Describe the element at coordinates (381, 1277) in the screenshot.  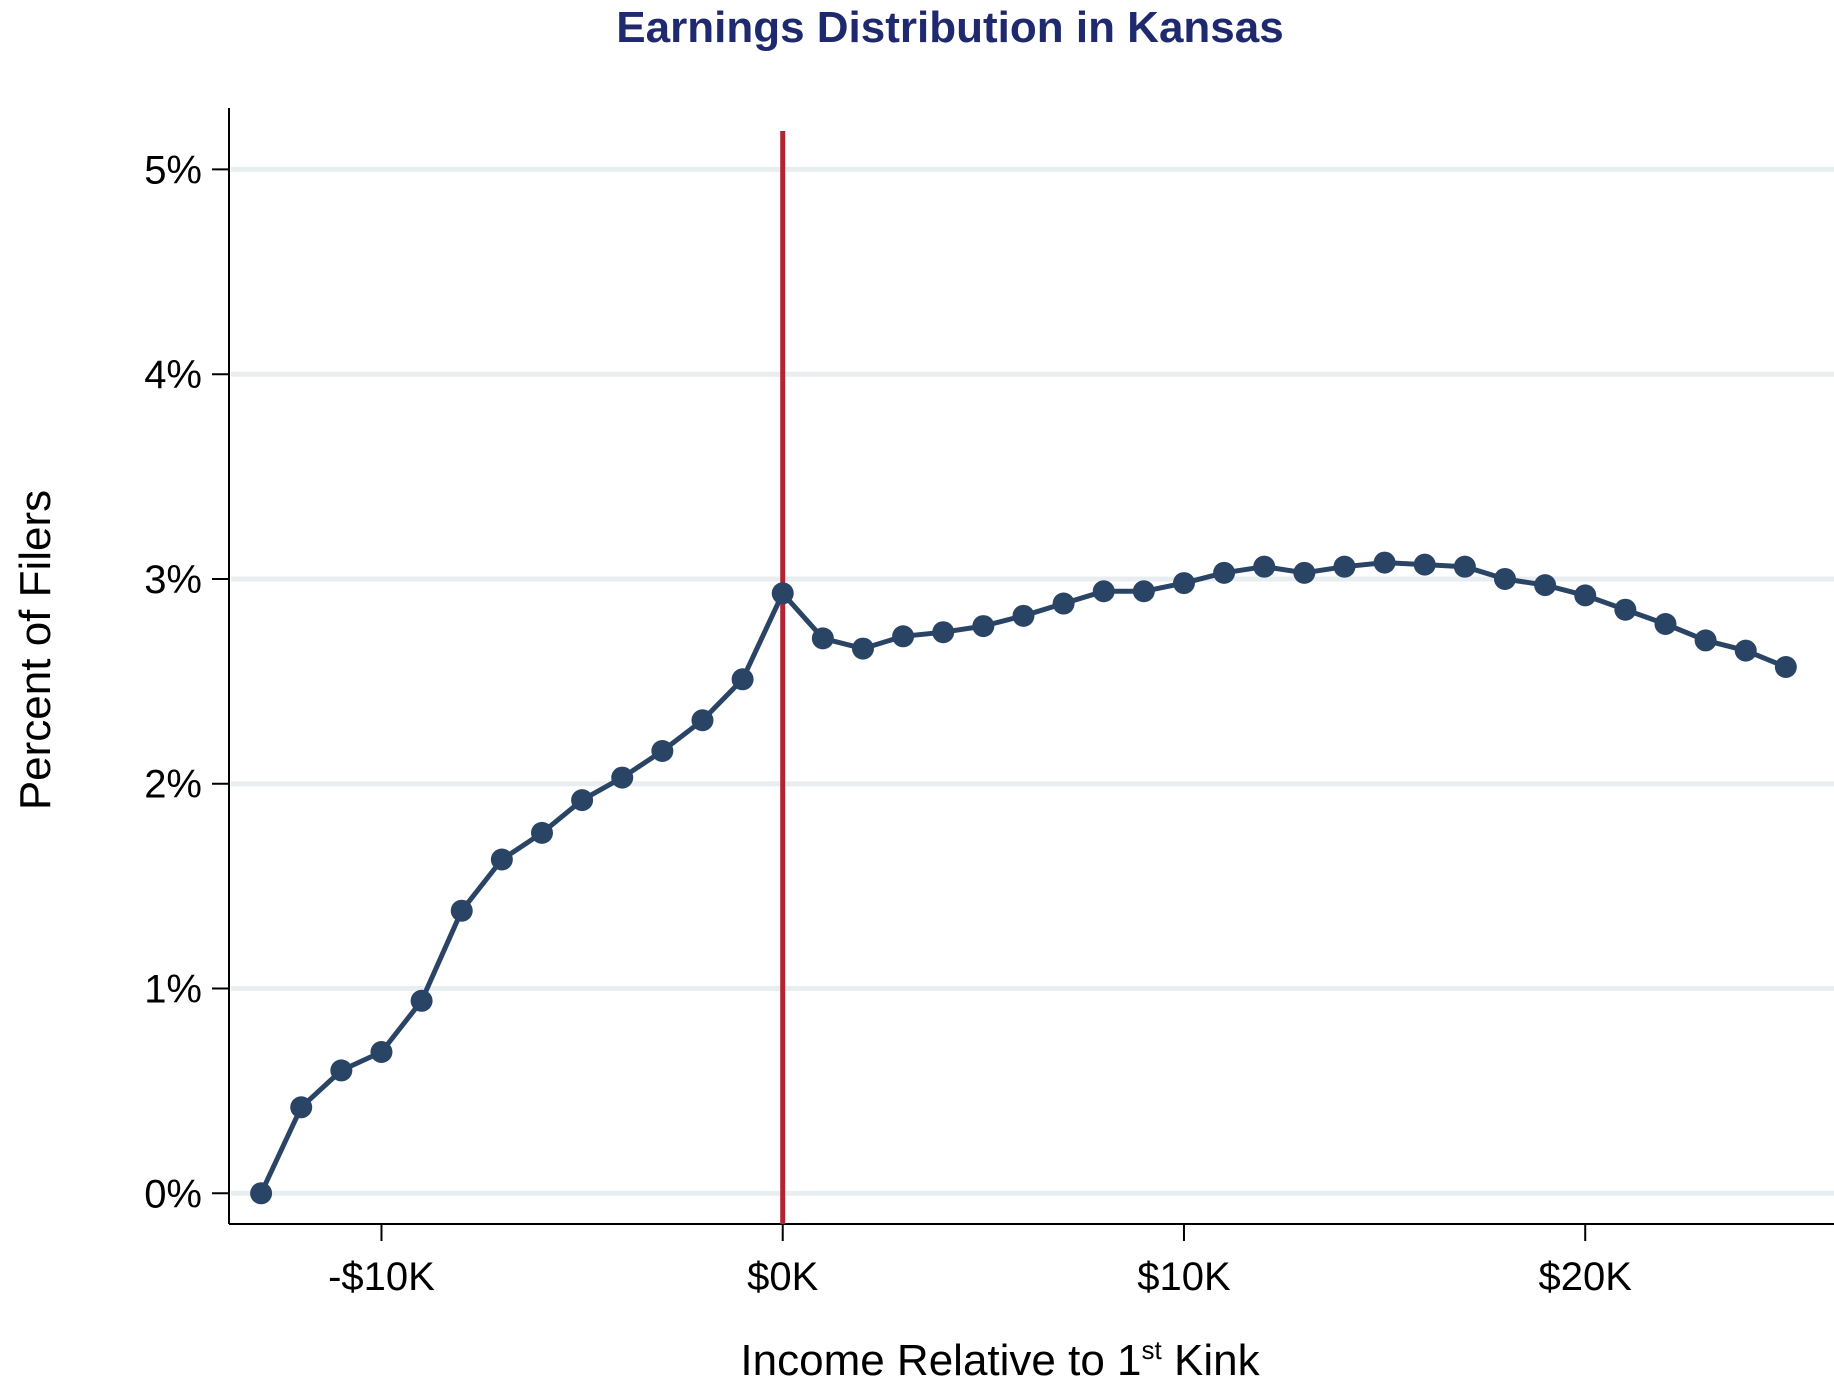
I see `x-tick-label: -$10K` at that location.